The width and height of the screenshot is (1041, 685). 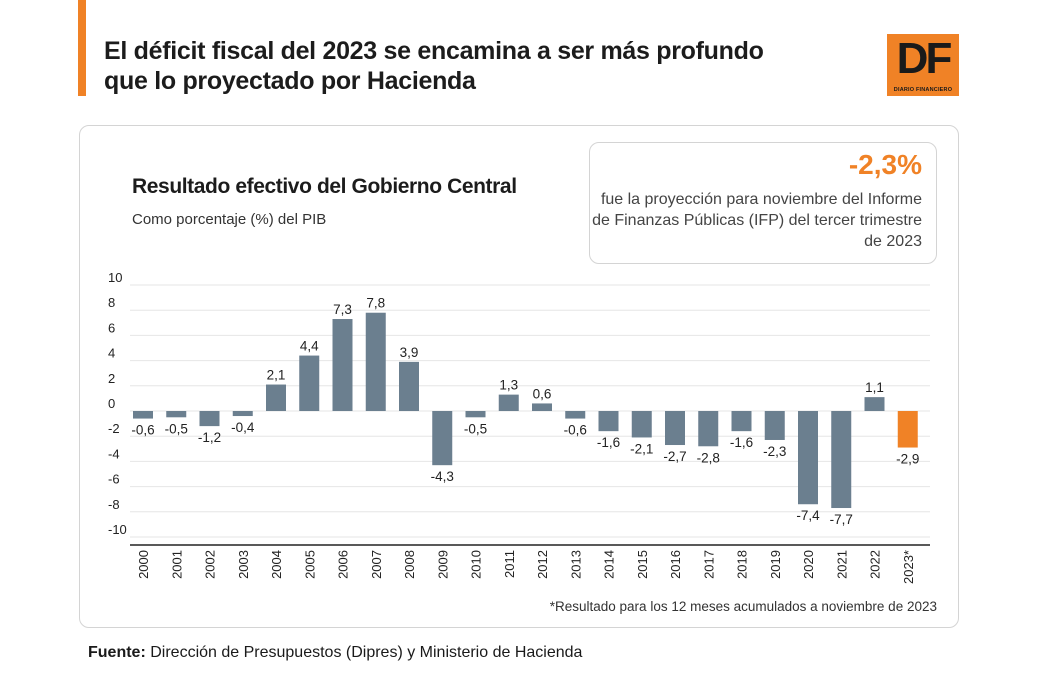 What do you see at coordinates (907, 459) in the screenshot?
I see `data-label: -2,9` at bounding box center [907, 459].